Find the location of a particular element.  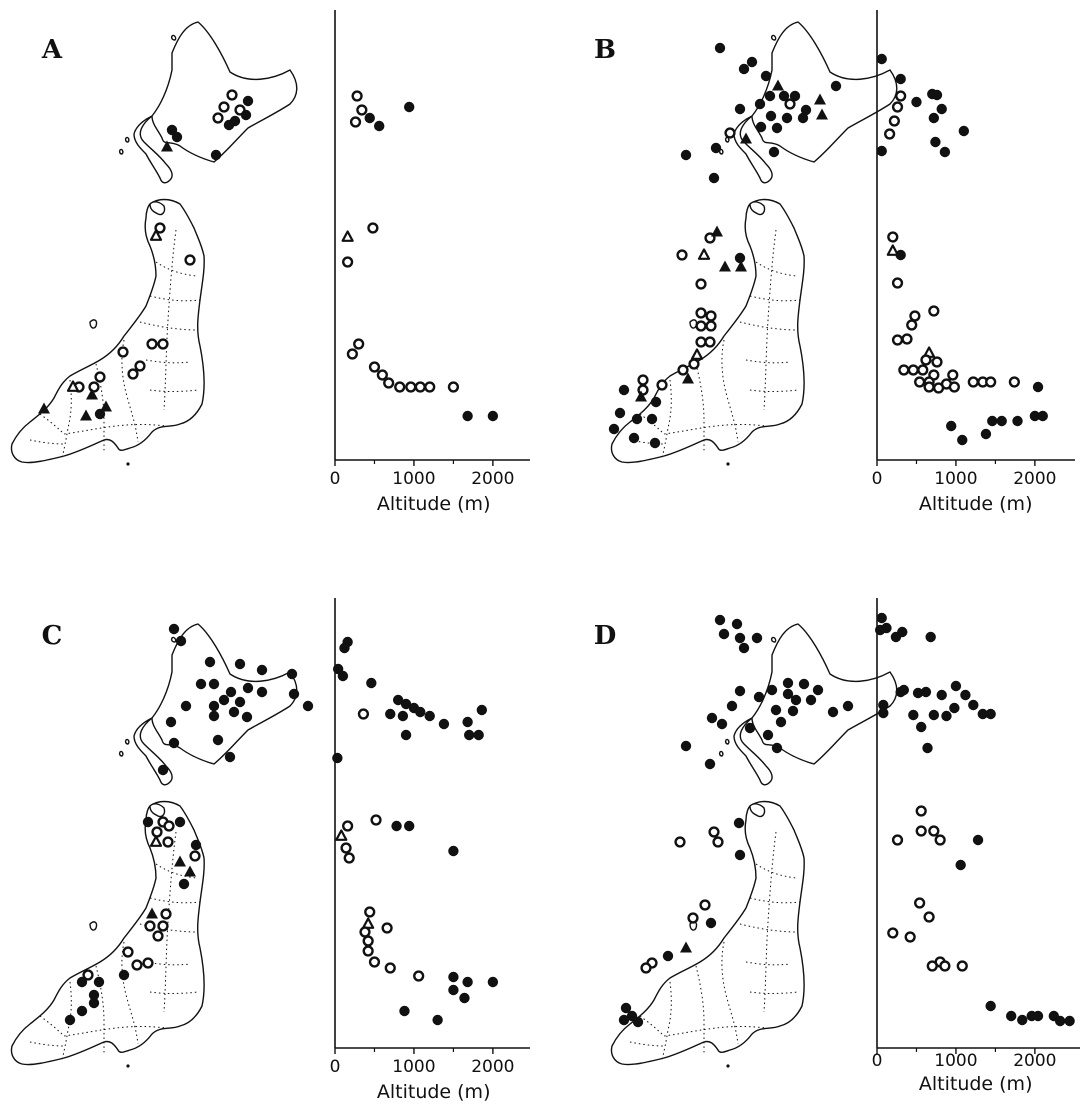

panel-letter: B is located at coordinates (605, 50).